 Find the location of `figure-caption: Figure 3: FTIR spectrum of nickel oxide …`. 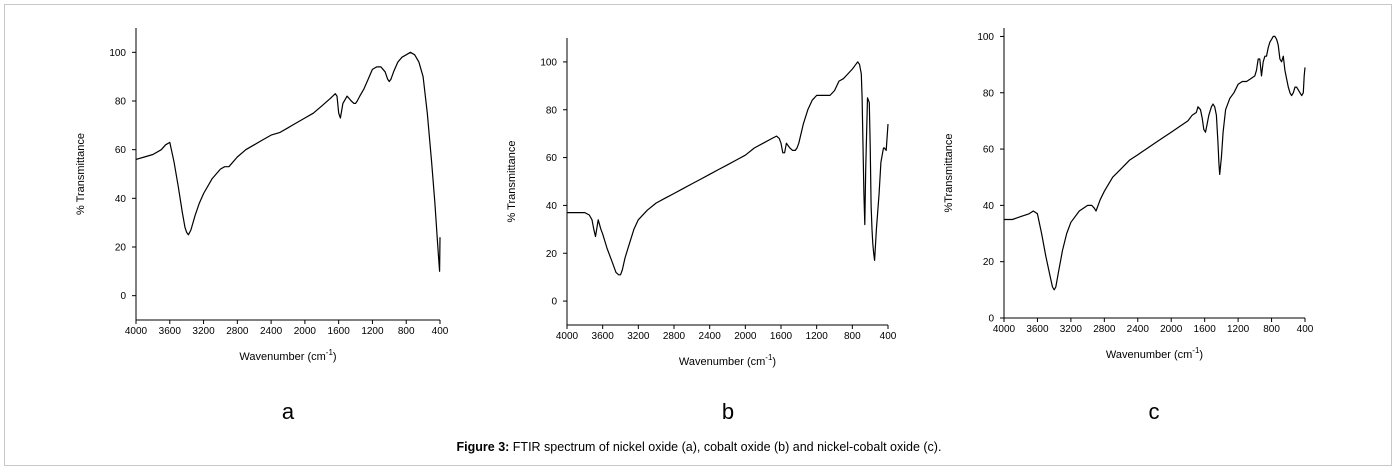

figure-caption: Figure 3: FTIR spectrum of nickel oxide … is located at coordinates (699, 447).